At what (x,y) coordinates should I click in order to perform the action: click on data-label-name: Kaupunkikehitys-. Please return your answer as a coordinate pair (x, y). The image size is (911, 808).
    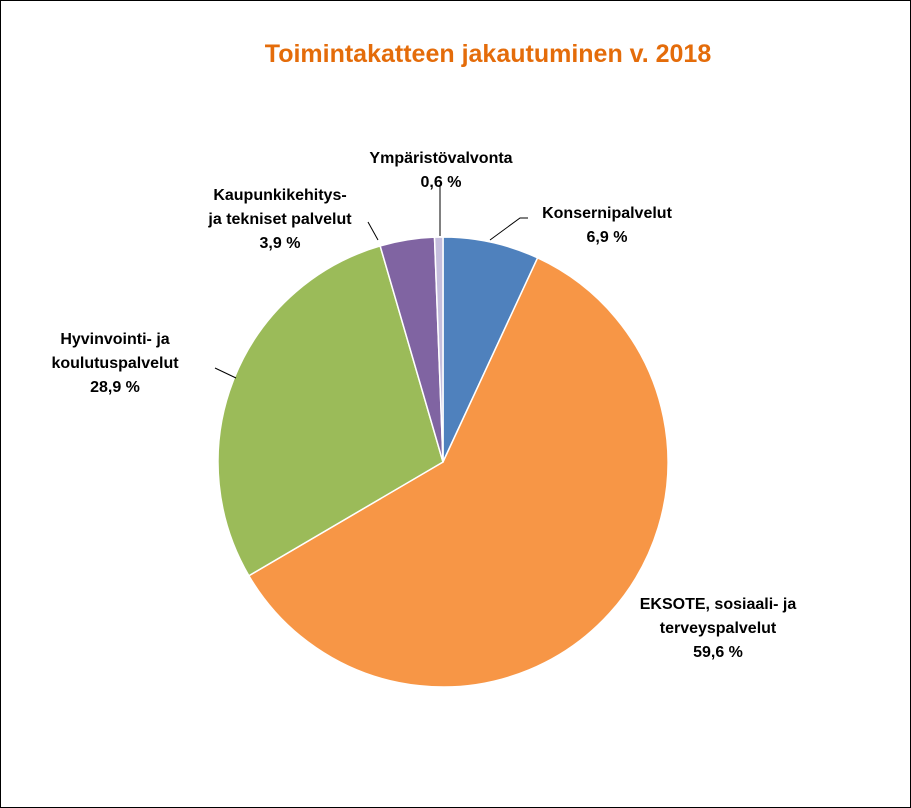
    Looking at the image, I should click on (279, 195).